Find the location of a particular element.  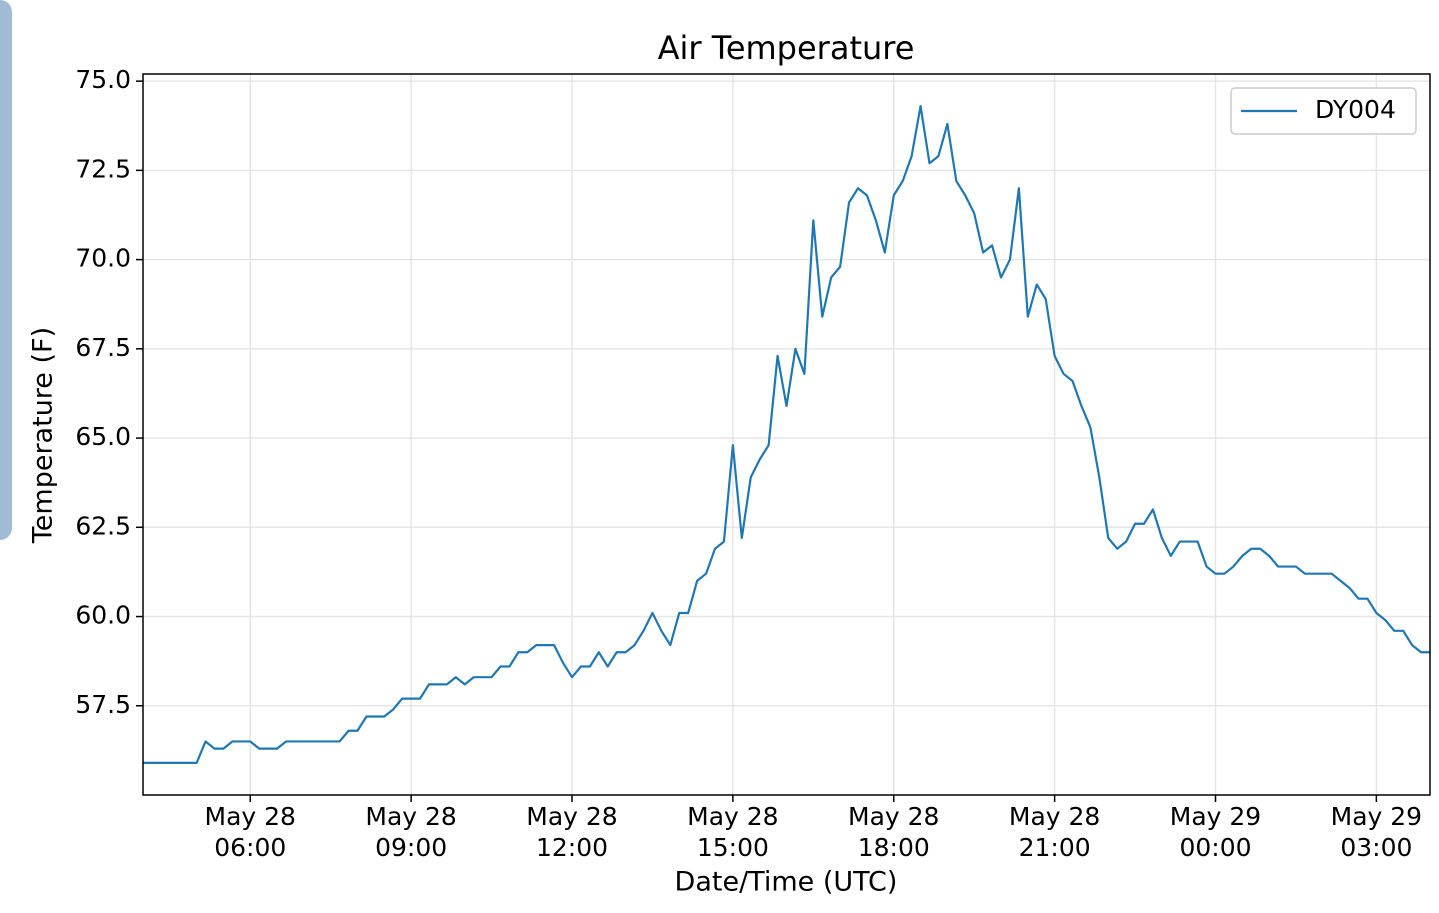

x-tick-label: 06:00 is located at coordinates (250, 847).